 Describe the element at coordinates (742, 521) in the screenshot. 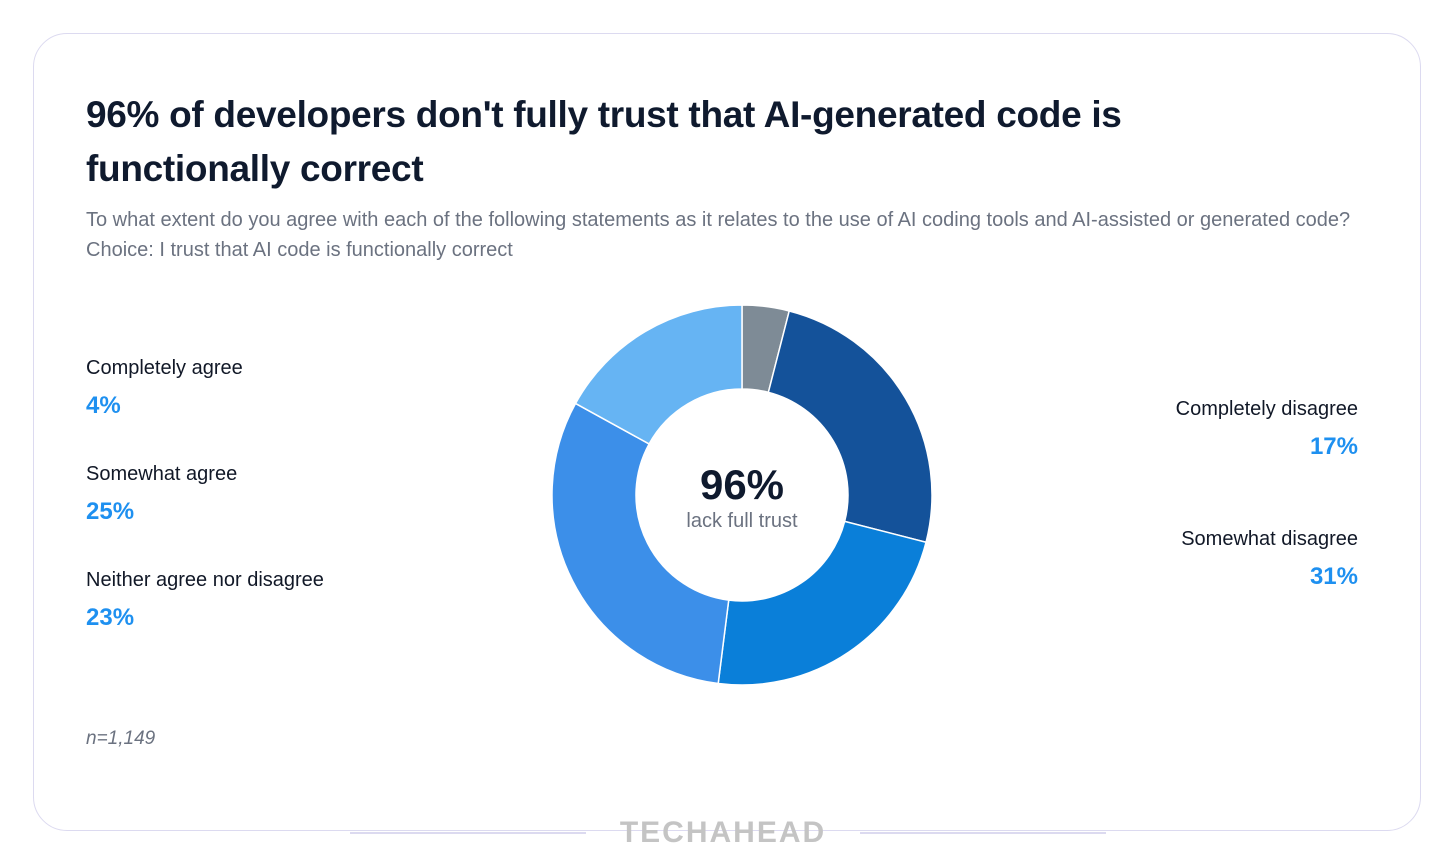

I see `center-label: lack full trust` at that location.